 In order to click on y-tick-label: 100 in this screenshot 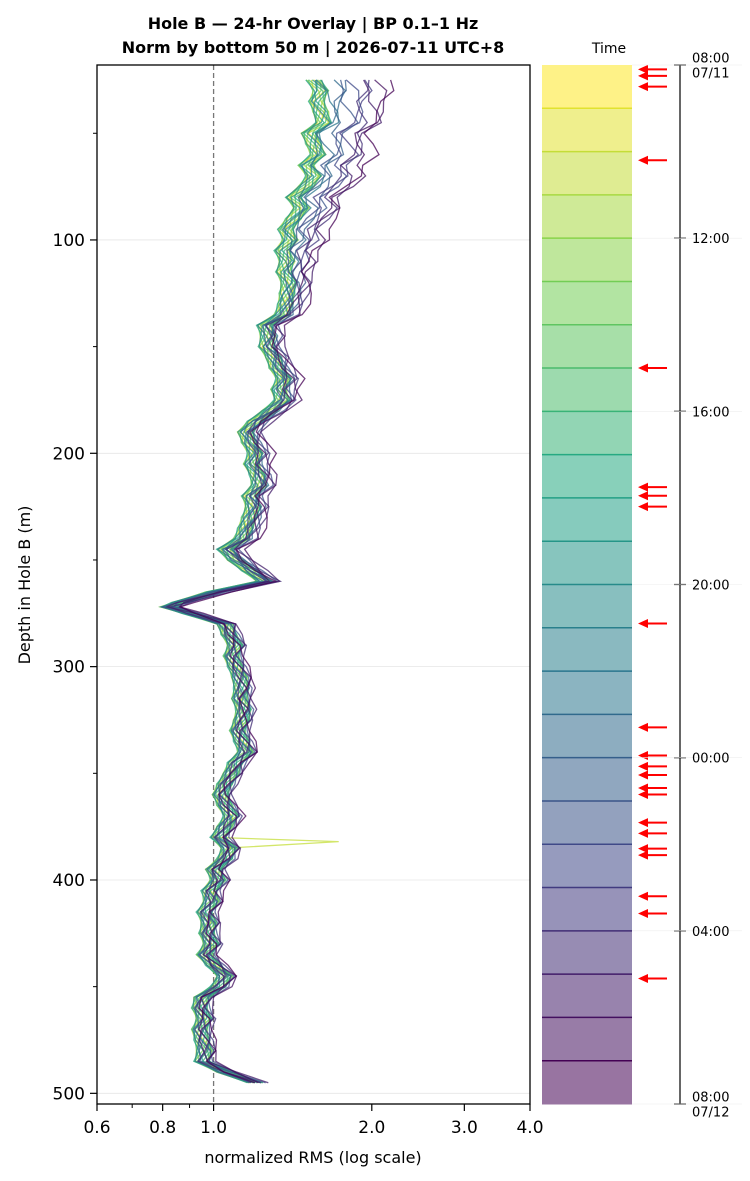, I will do `click(69, 241)`.